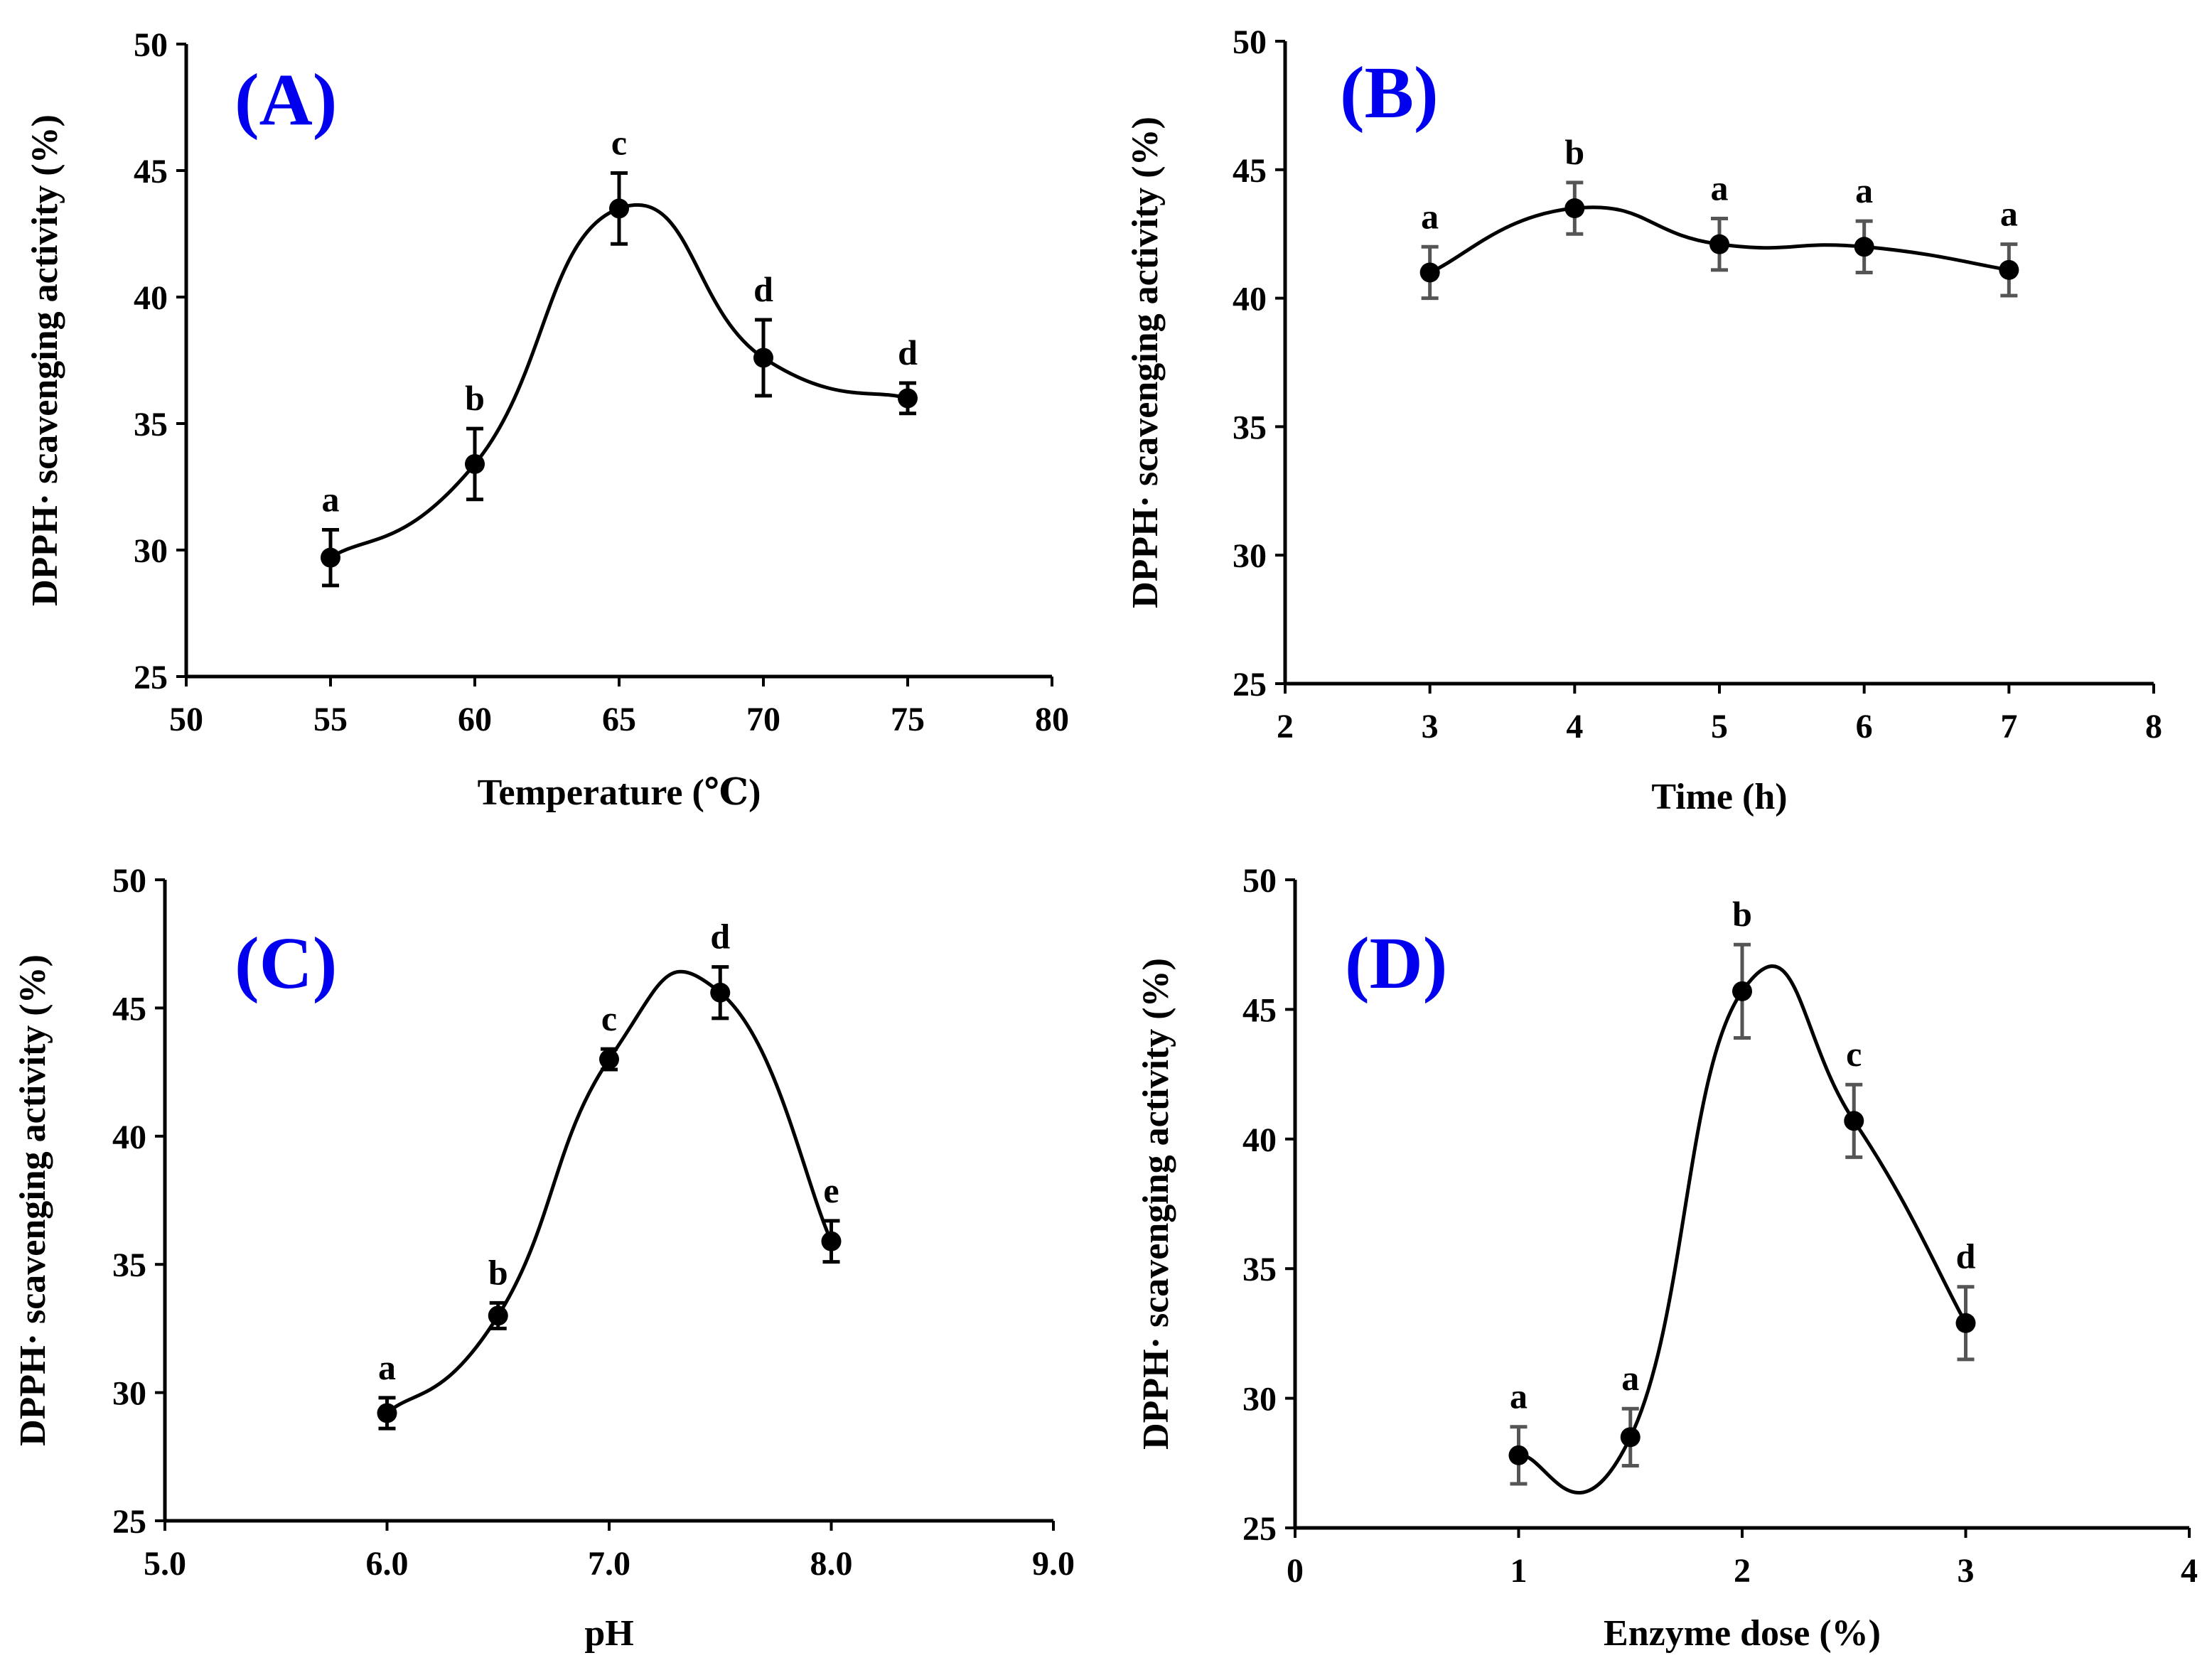 This screenshot has height=1675, width=2212. Describe the element at coordinates (1719, 726) in the screenshot. I see `x-tick-label: 5` at that location.